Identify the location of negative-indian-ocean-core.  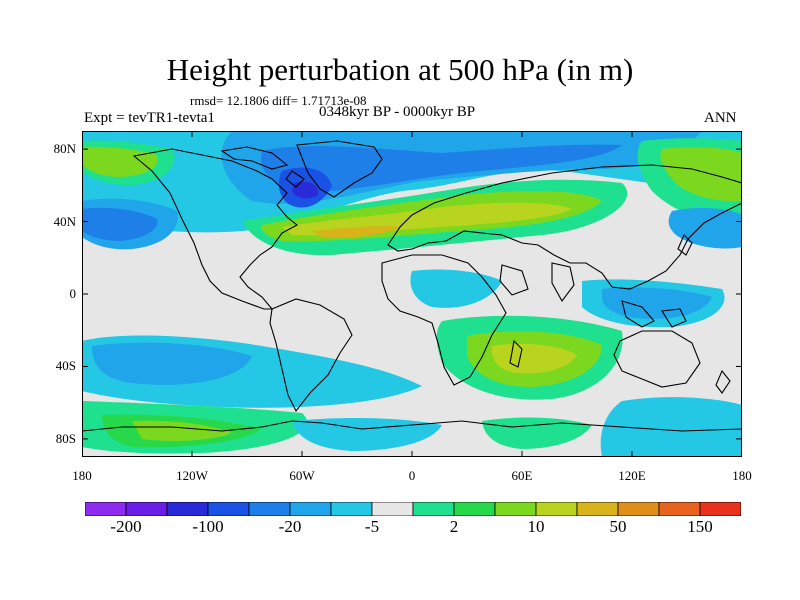
(657, 303).